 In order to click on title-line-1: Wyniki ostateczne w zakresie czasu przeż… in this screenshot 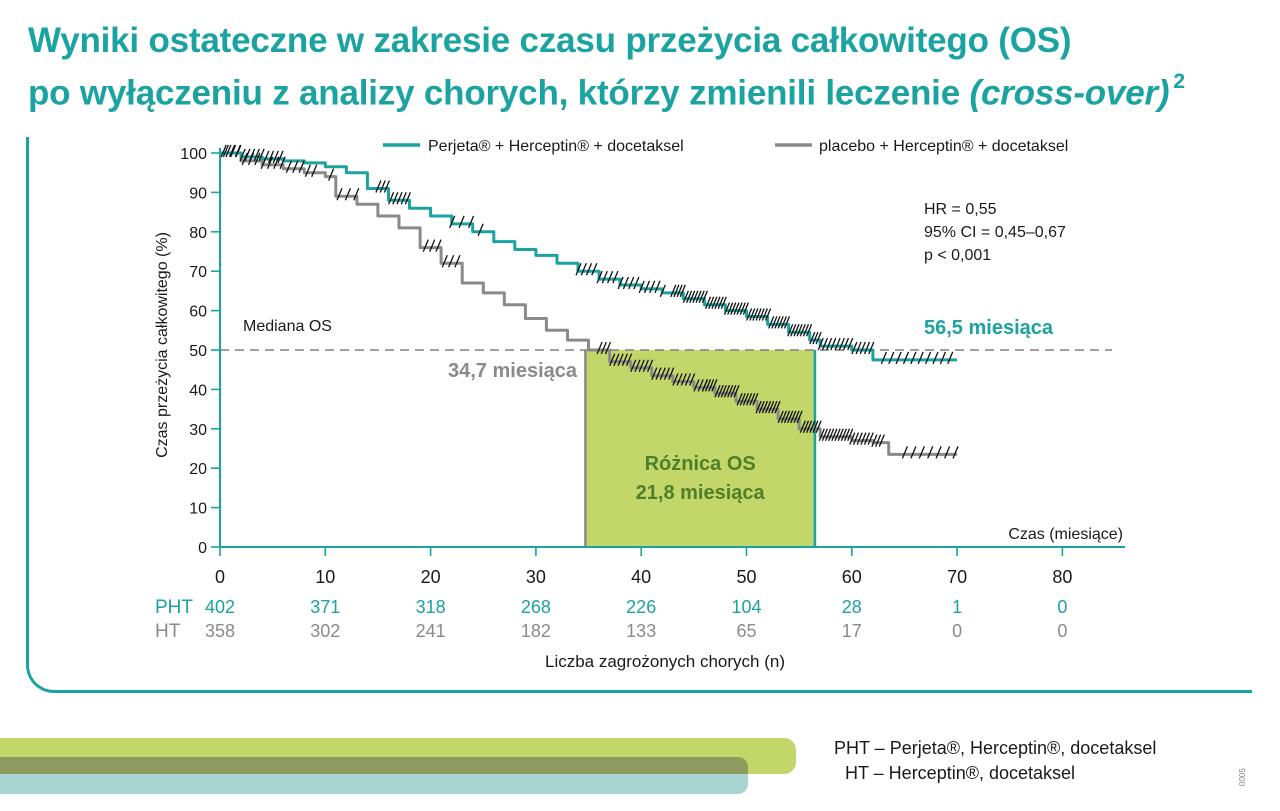, I will do `click(550, 40)`.